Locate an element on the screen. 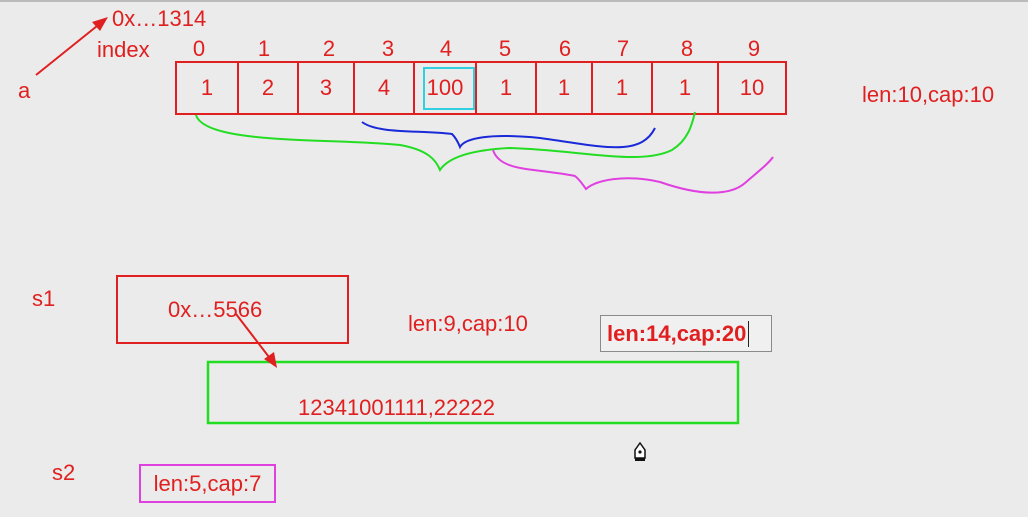 The height and width of the screenshot is (517, 1028). highlighted-cell is located at coordinates (449, 88).